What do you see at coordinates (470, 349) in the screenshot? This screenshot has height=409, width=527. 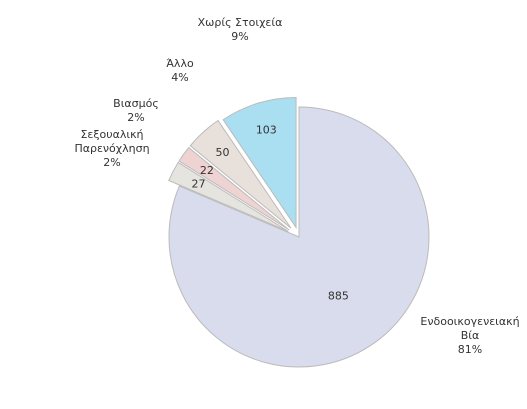 I see `percent-label: 81%` at bounding box center [470, 349].